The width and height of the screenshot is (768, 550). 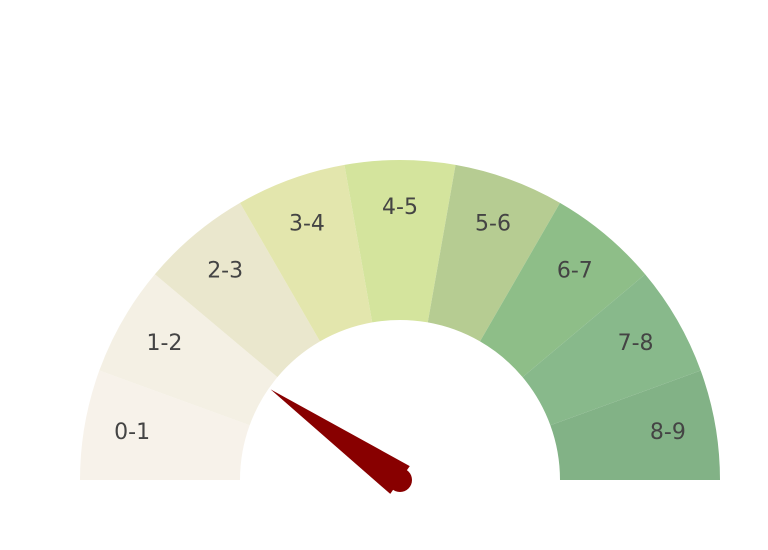 I want to click on gauge-segment-label: 1-2, so click(x=164, y=343).